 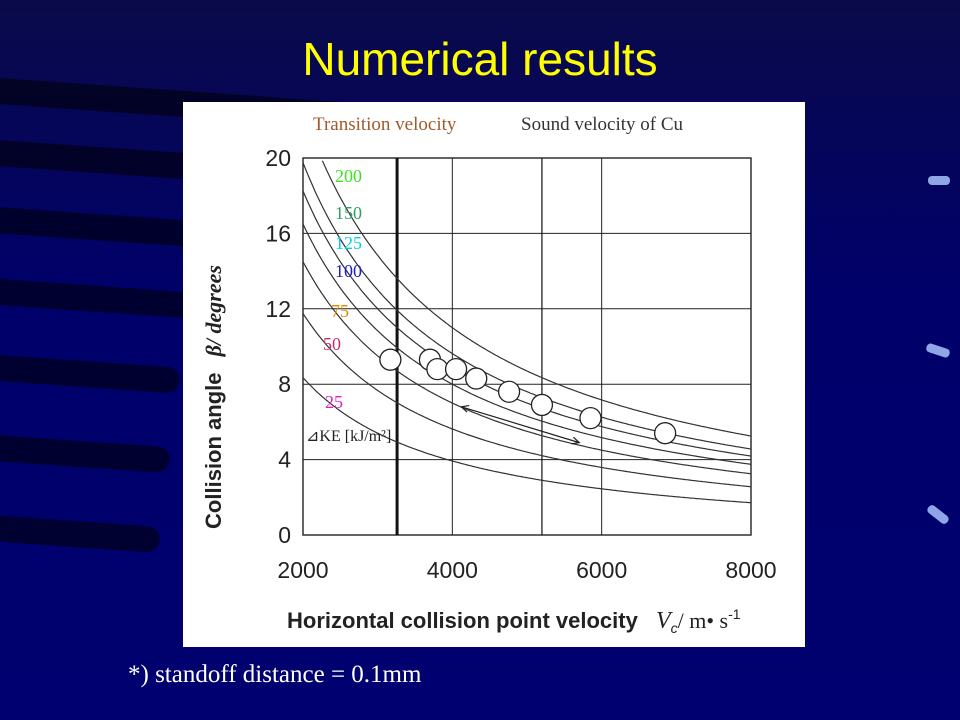 What do you see at coordinates (601, 570) in the screenshot?
I see `x-tick-label: 6000` at bounding box center [601, 570].